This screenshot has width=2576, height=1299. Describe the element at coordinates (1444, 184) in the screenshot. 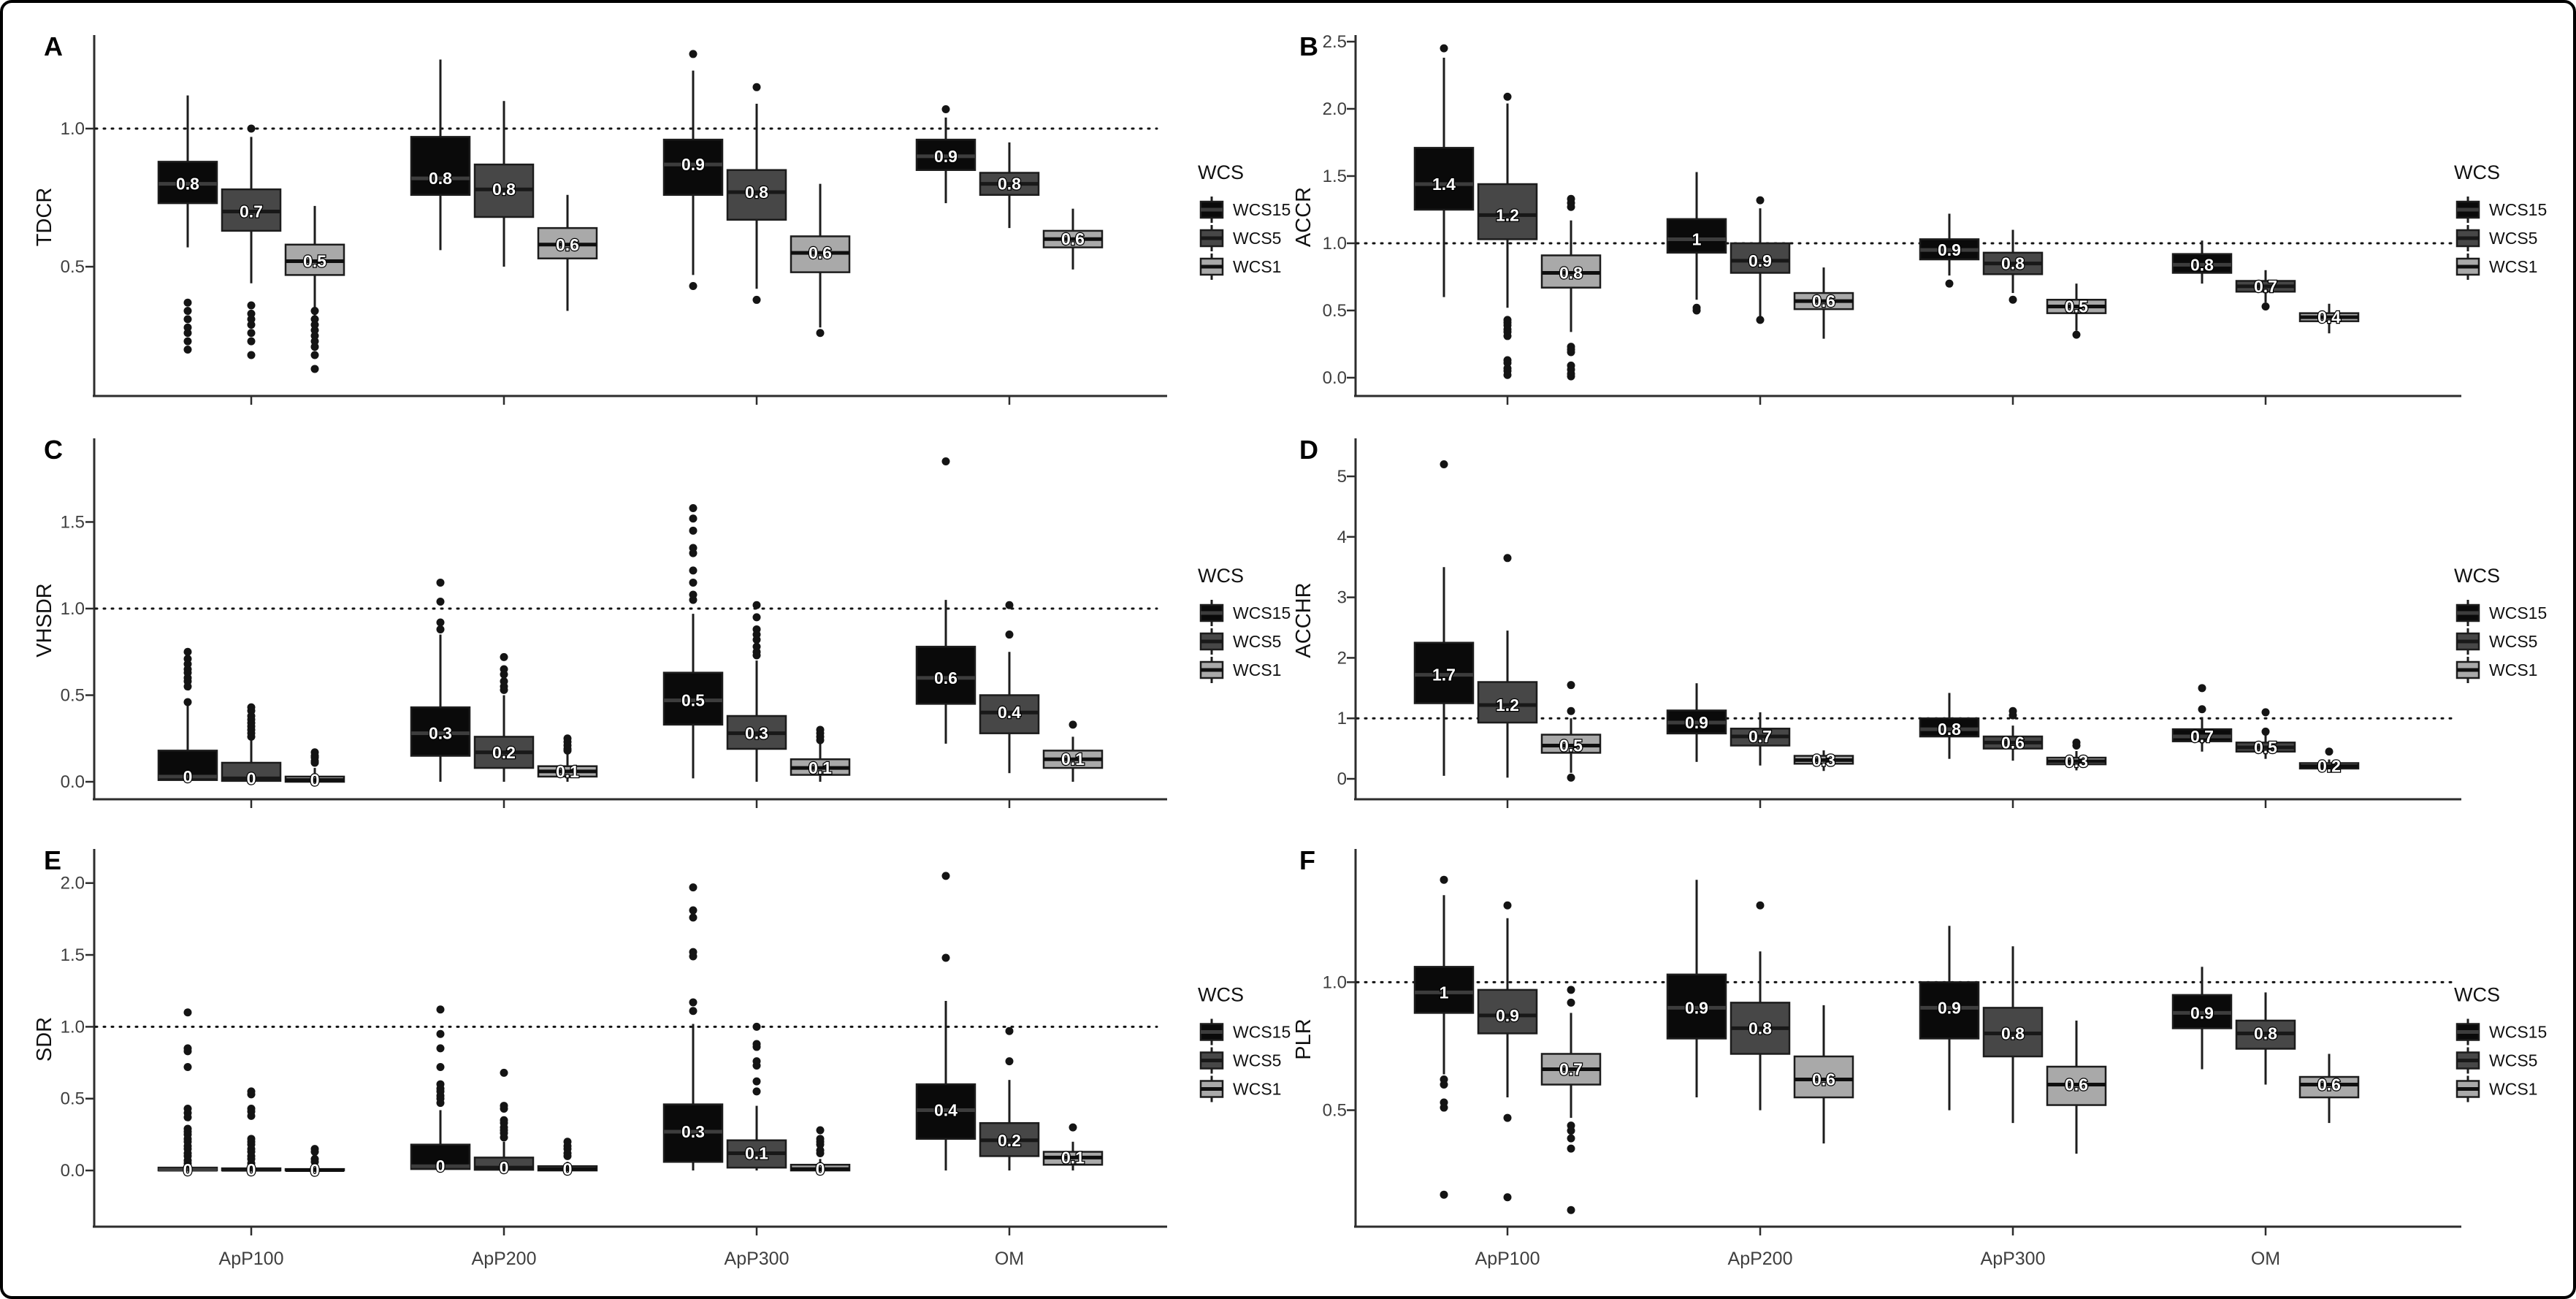

I see `median-value-label: 1.4` at that location.